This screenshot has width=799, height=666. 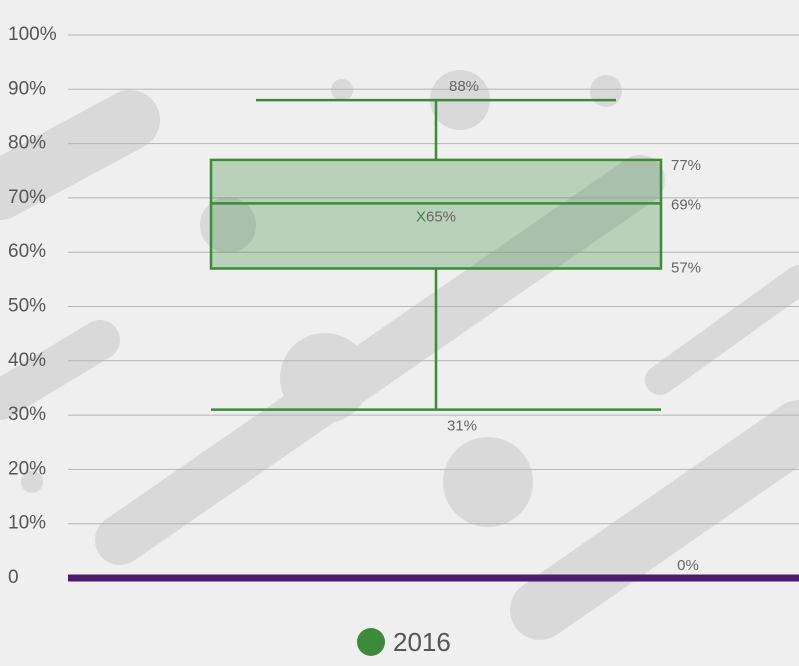 I want to click on y-tick-label: 50%, so click(x=27, y=306).